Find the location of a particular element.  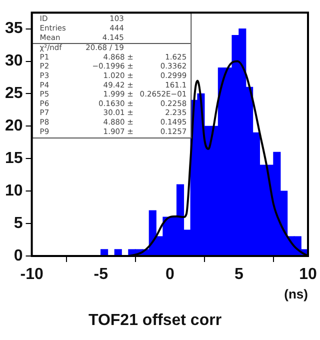

y-tick-label: 0 is located at coordinates (18, 255).